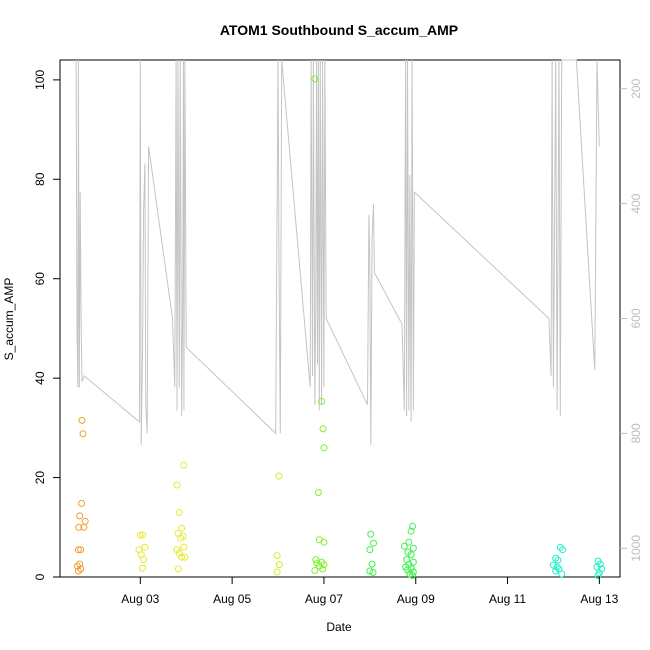 The image size is (650, 650). What do you see at coordinates (46, 325) in the screenshot?
I see `y-axis: 0 20 40 60 80 100` at bounding box center [46, 325].